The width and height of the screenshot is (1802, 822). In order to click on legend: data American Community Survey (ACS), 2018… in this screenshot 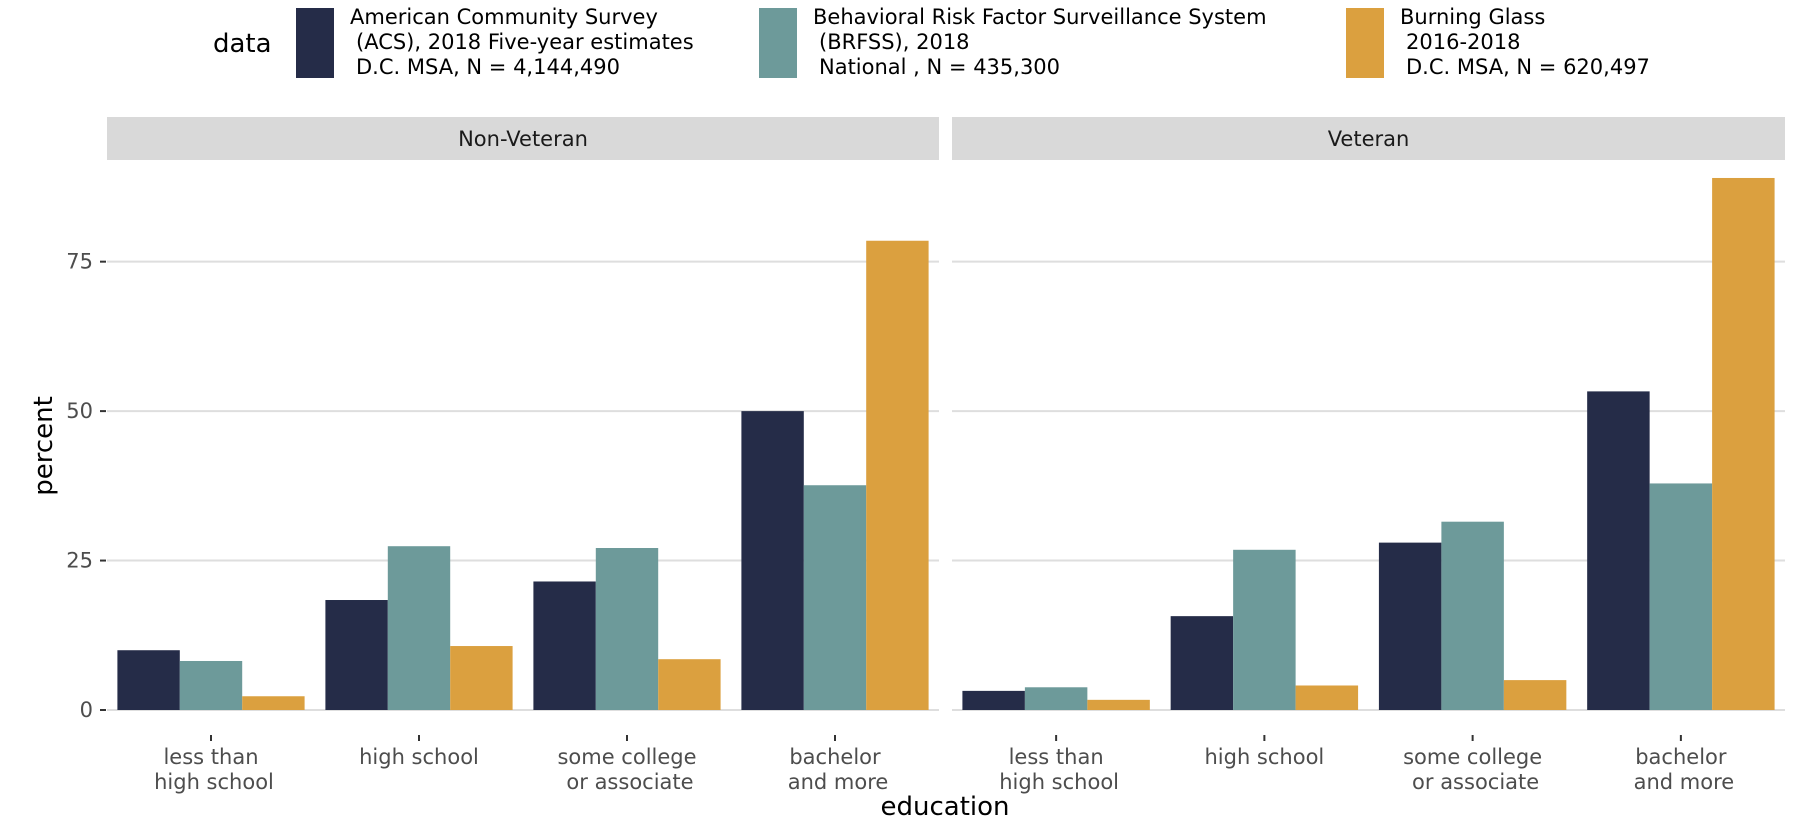, I will do `click(931, 42)`.